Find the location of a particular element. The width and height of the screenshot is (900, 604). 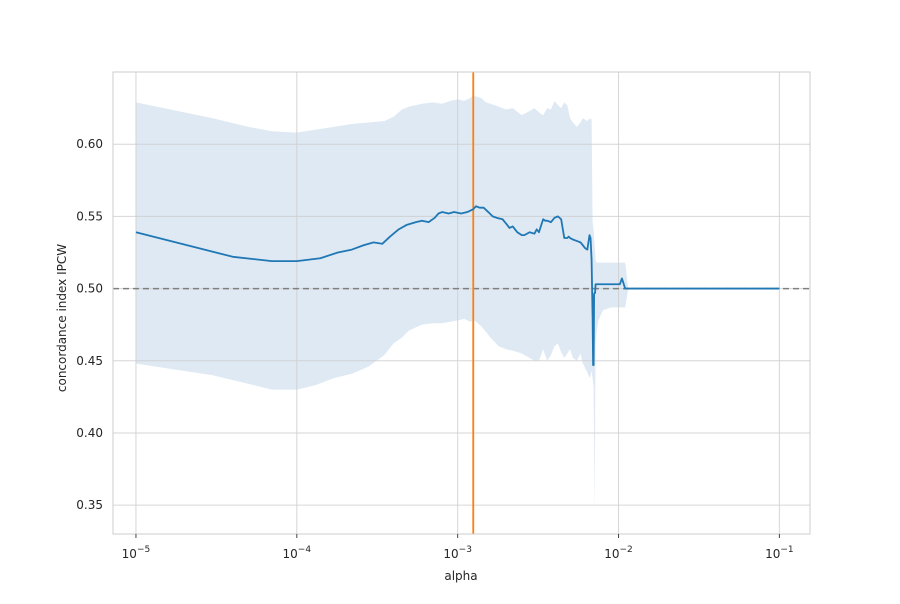

x-tick-label: 10⁻¹ is located at coordinates (779, 553).